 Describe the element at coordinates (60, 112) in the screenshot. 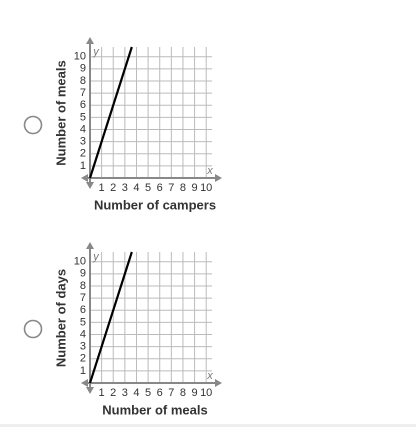

I see `y-axis-label: Number of meals` at that location.